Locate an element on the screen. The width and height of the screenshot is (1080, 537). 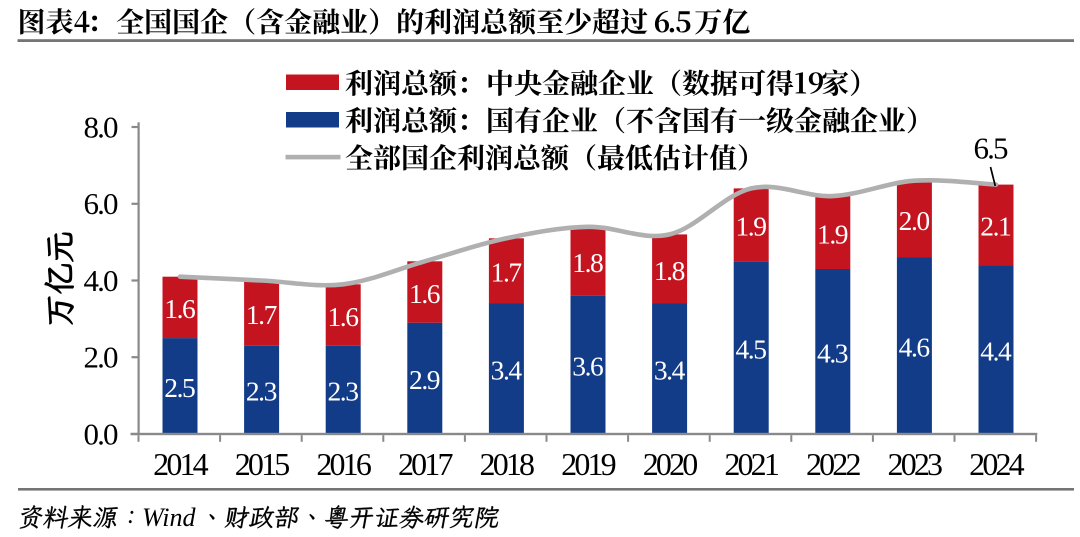
svg-text: 2020 is located at coordinates (671, 464).